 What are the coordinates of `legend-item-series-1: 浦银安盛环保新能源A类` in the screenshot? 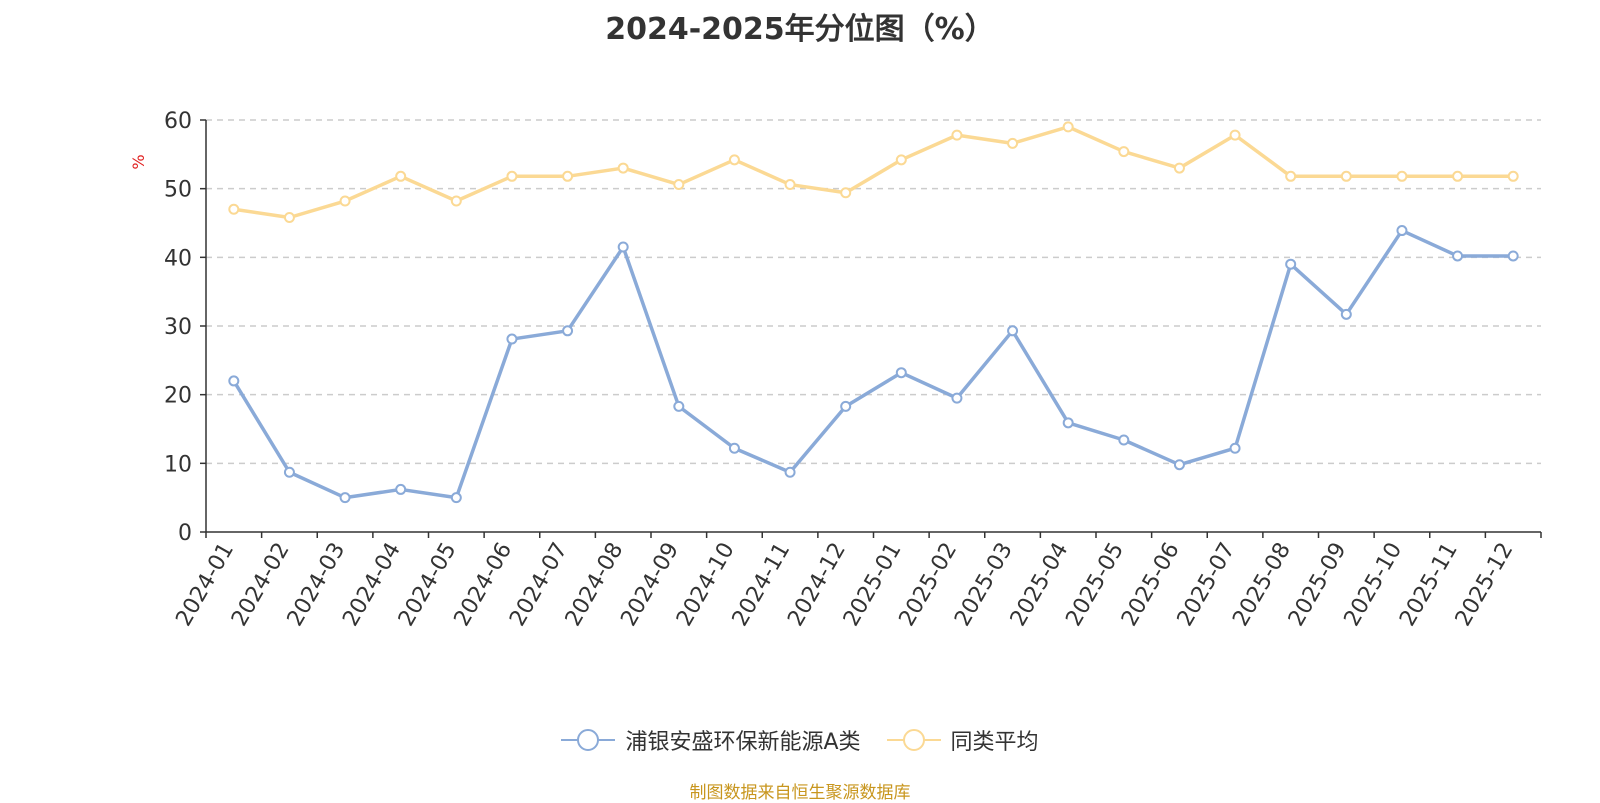 It's located at (711, 740).